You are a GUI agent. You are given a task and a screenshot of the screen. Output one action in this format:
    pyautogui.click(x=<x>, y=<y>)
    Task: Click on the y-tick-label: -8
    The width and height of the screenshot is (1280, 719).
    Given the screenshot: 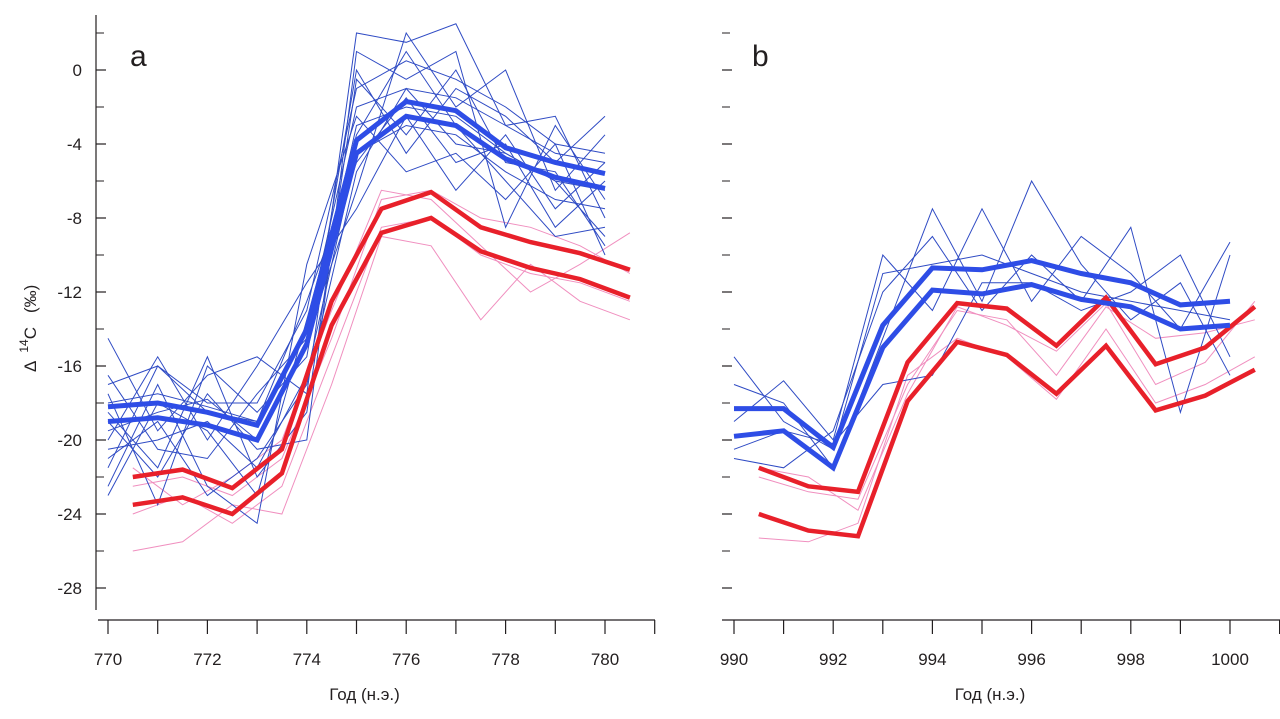 What is the action you would take?
    pyautogui.click(x=74, y=218)
    